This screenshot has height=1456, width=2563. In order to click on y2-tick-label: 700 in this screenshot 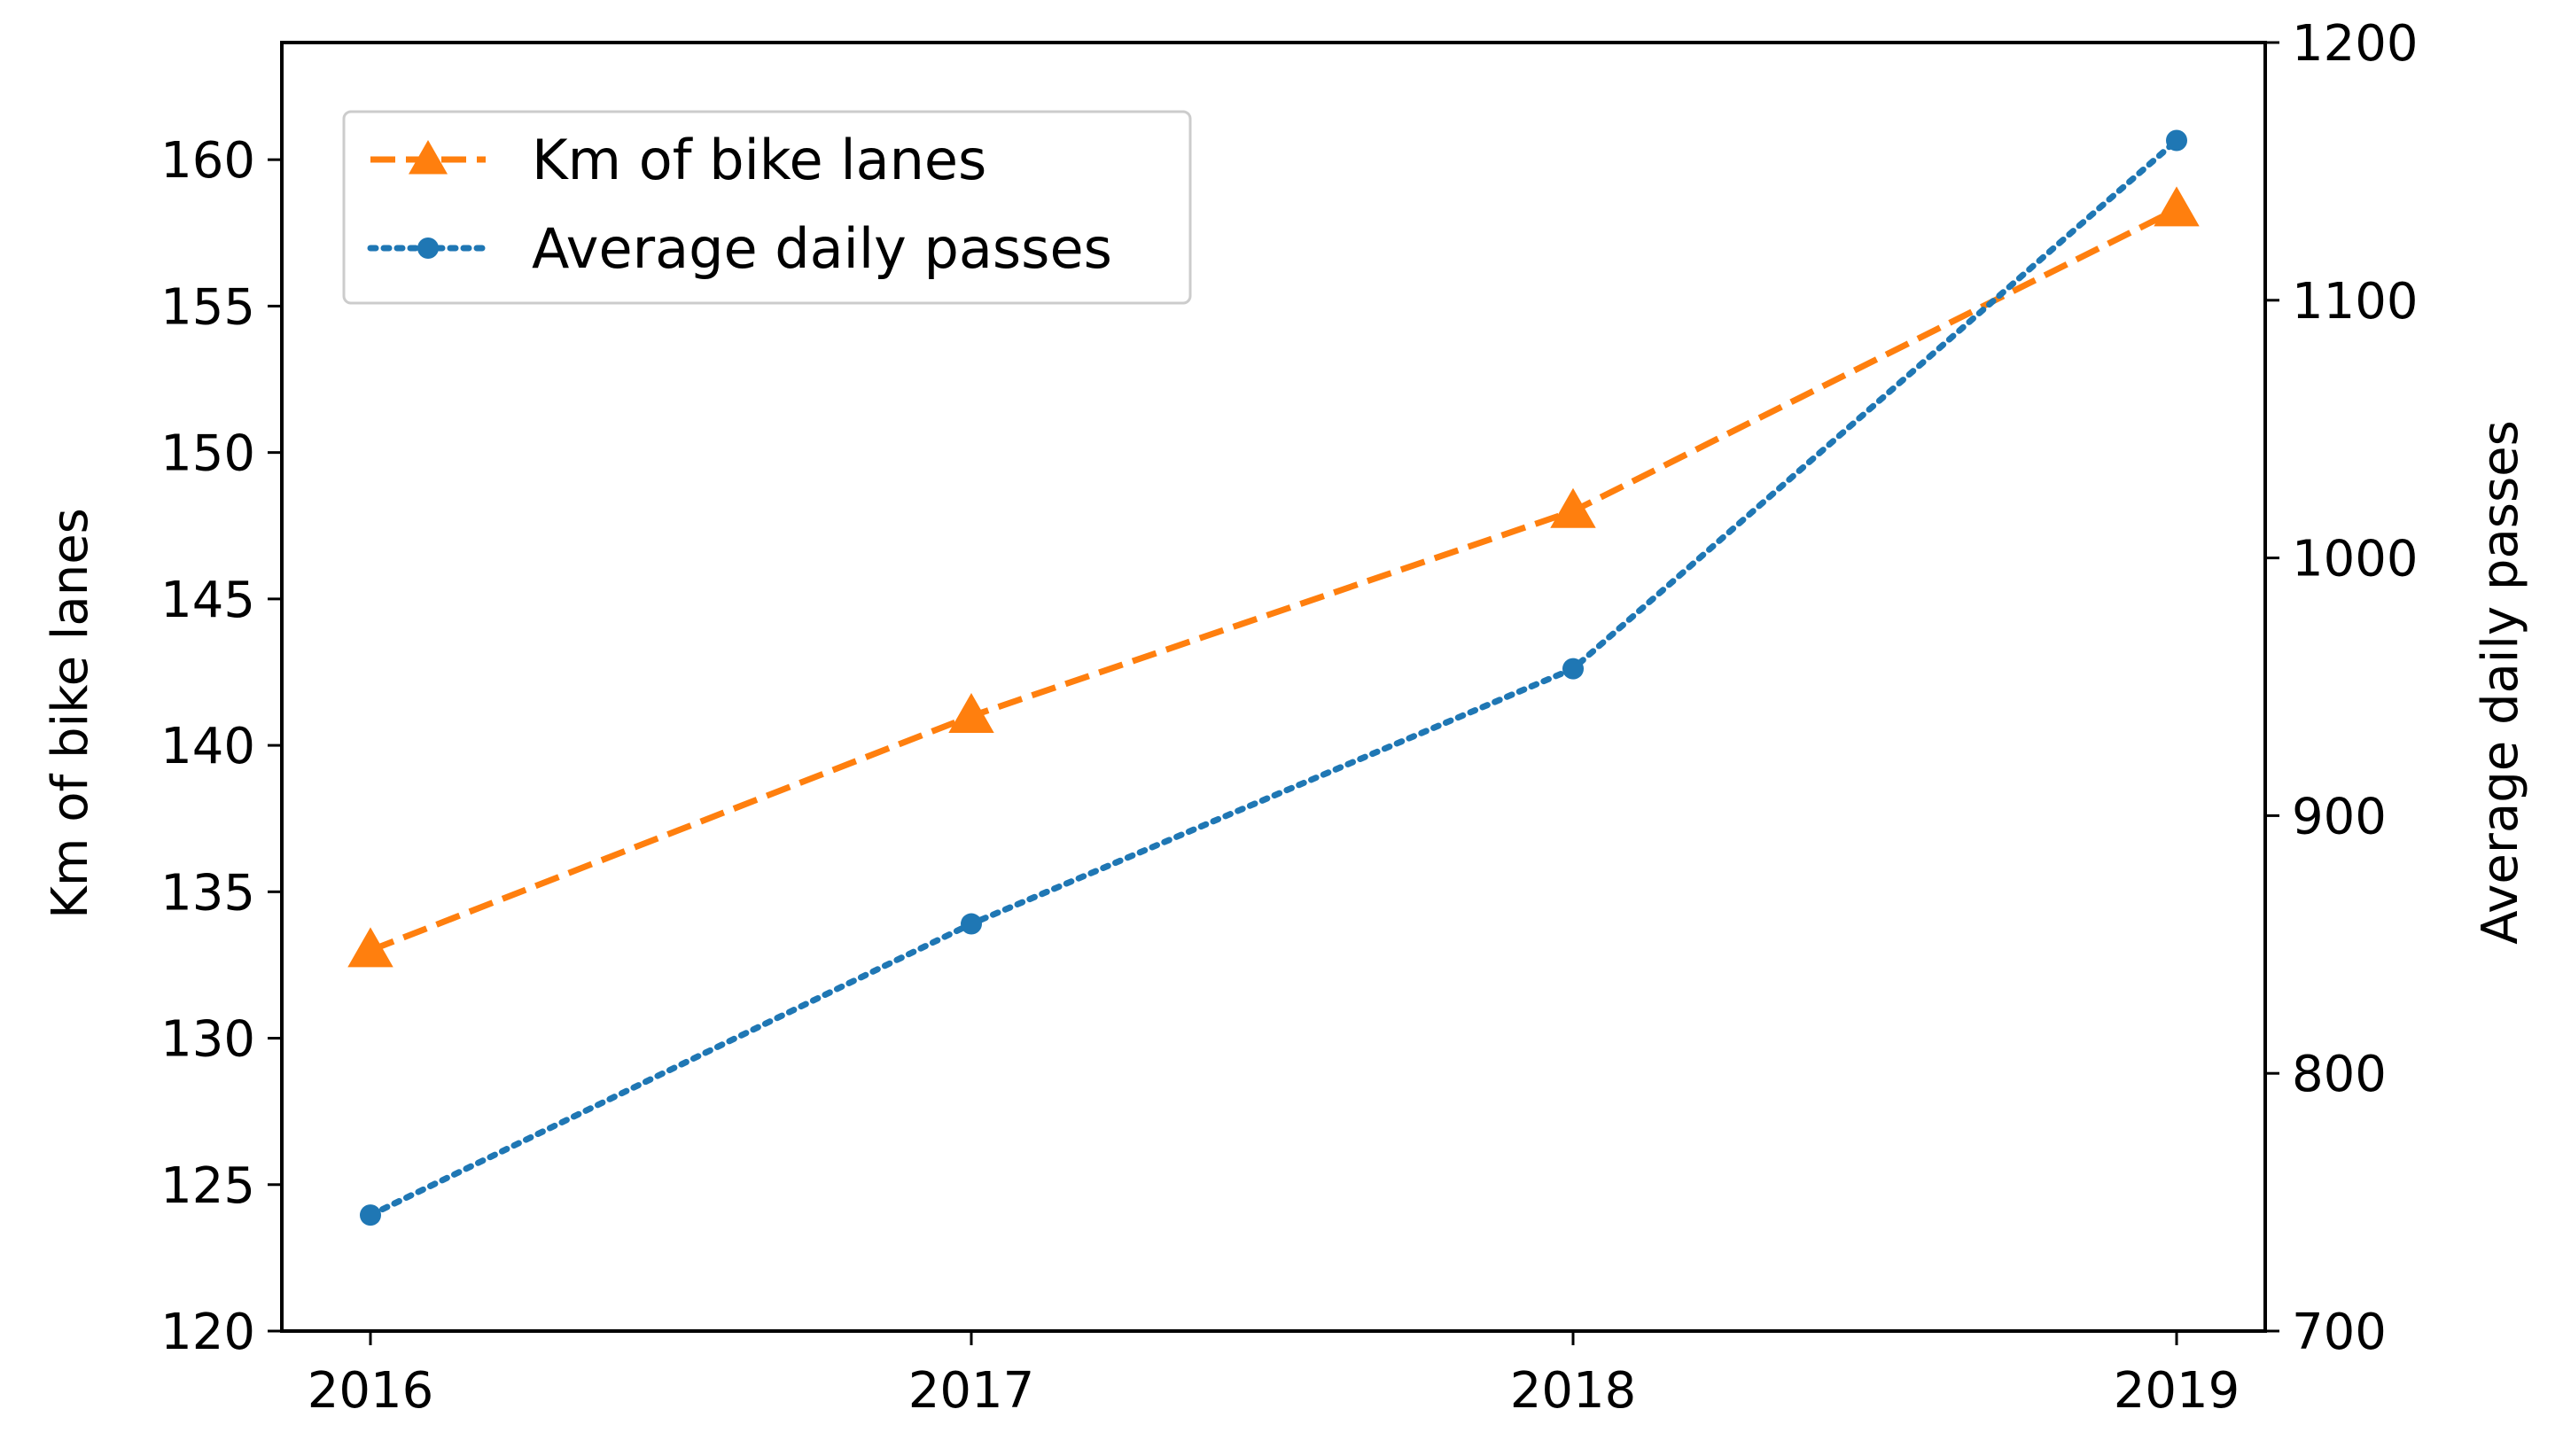, I will do `click(2339, 1332)`.